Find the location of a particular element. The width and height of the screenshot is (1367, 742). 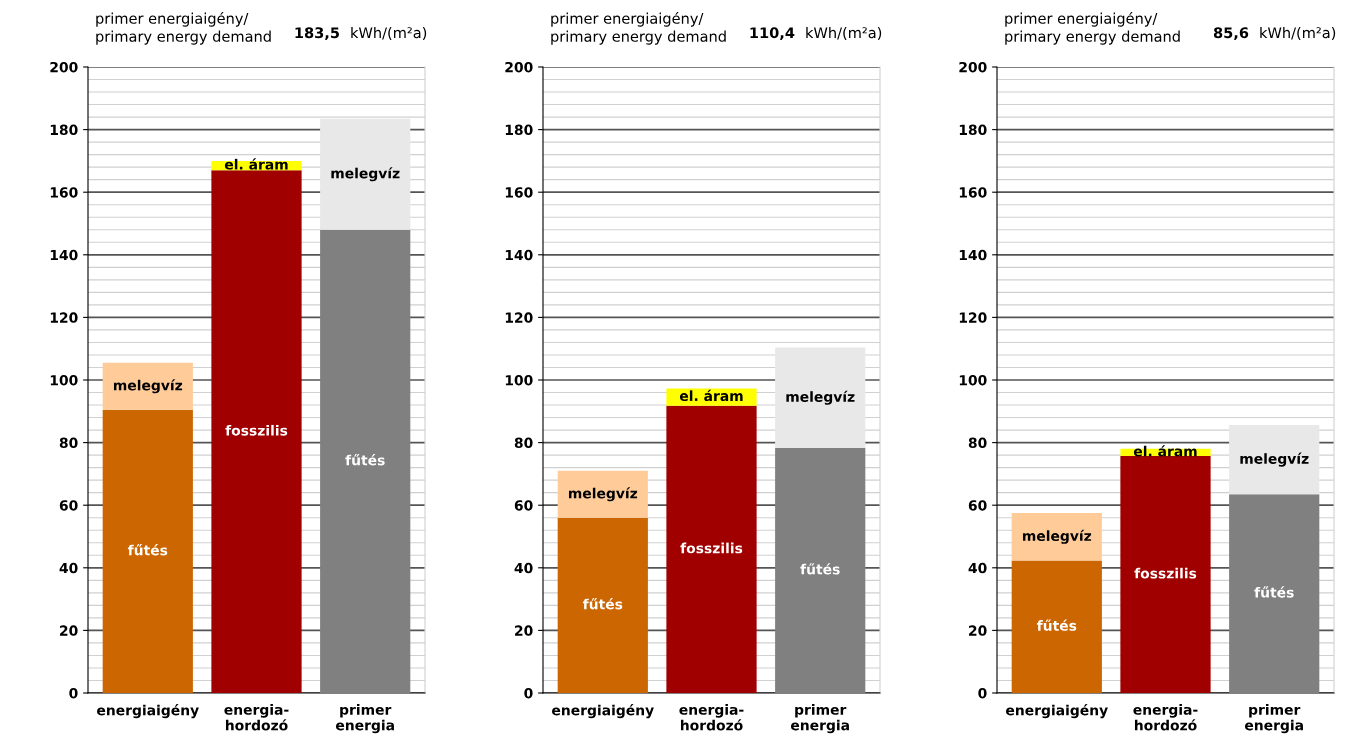

text: 183,5 is located at coordinates (317, 34).